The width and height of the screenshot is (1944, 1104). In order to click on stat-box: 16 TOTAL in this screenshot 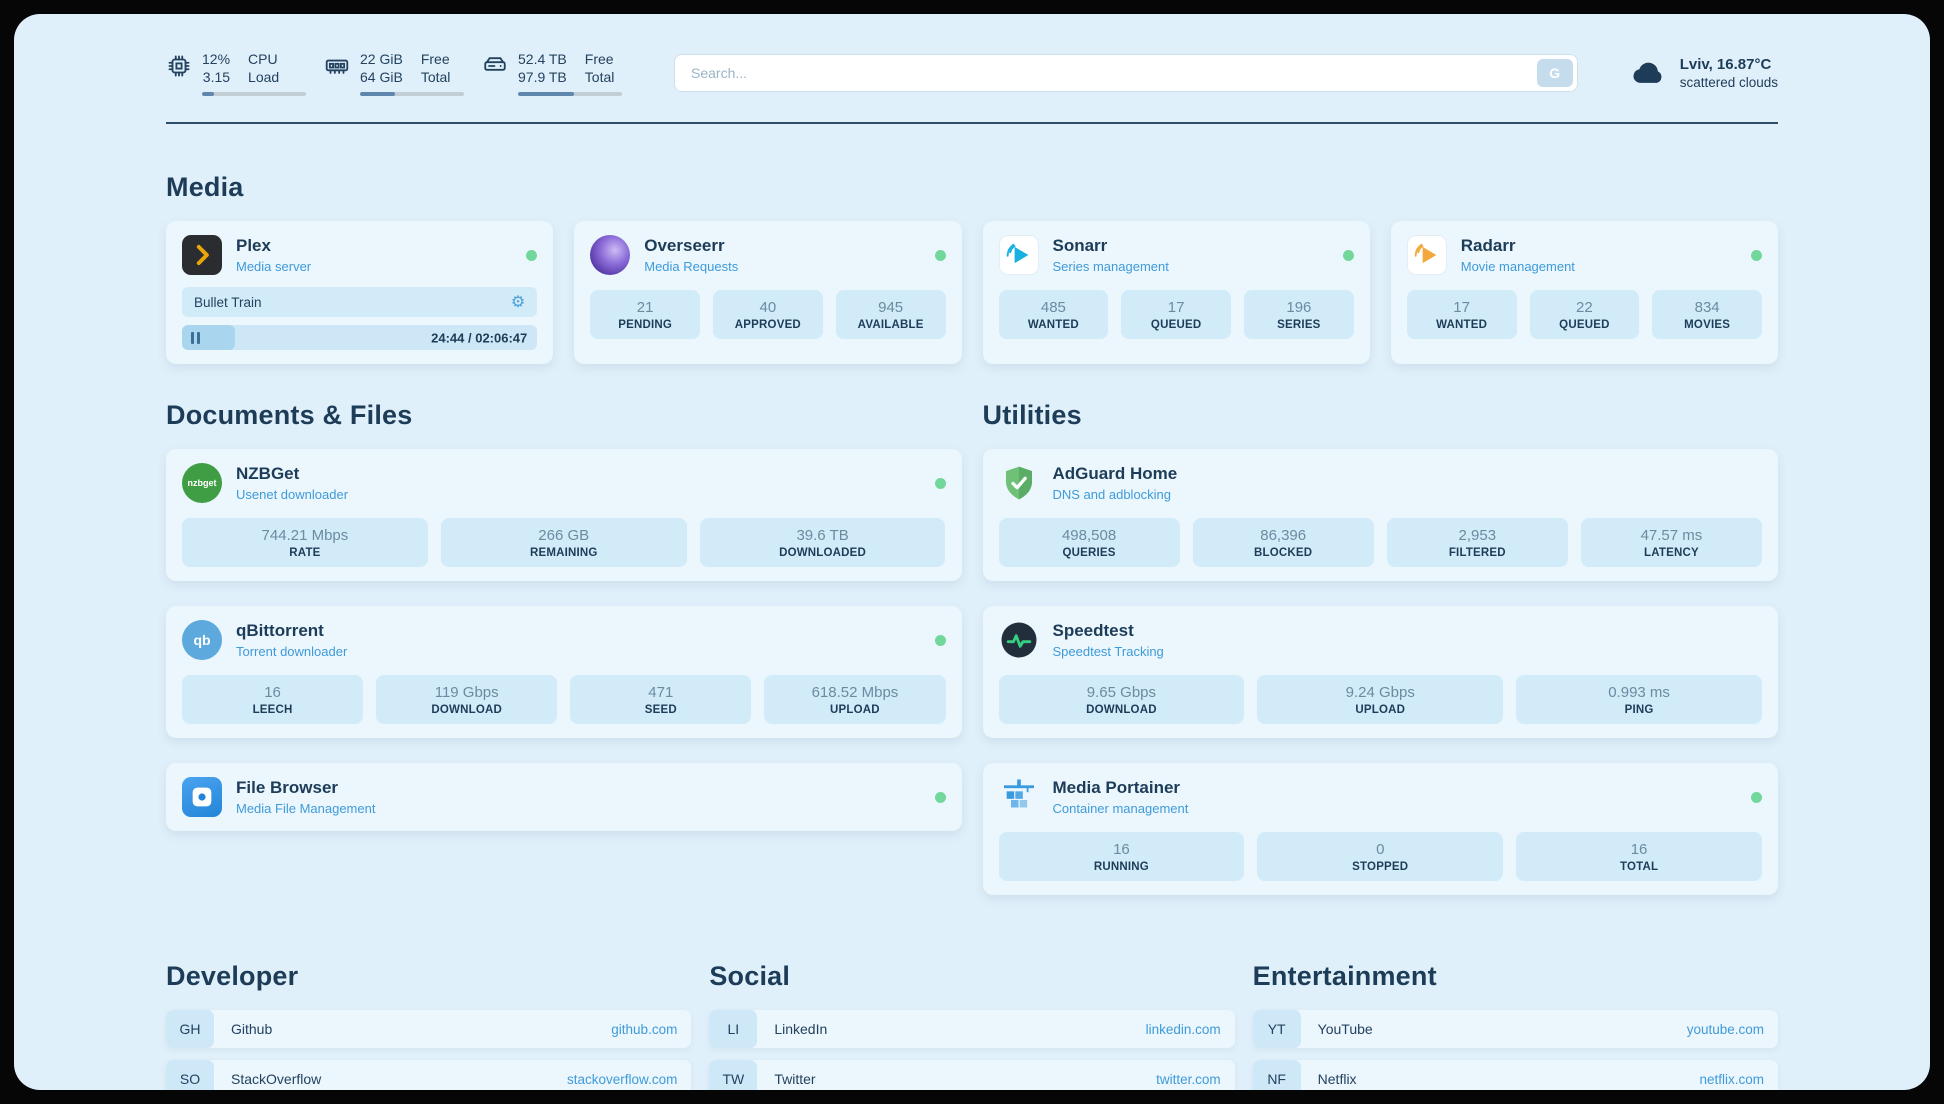, I will do `click(1639, 857)`.